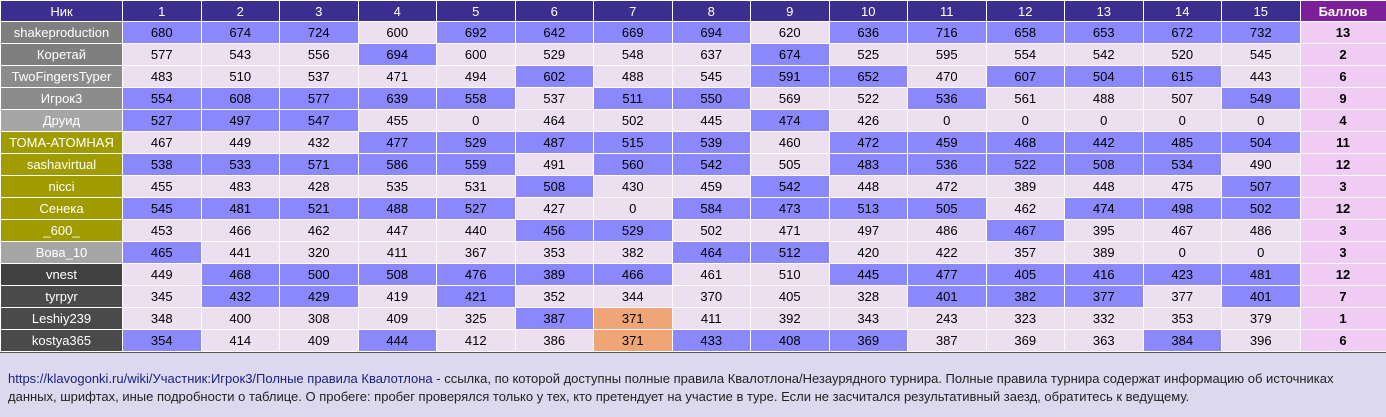 This screenshot has width=1386, height=417. I want to click on round-result: 243, so click(947, 318).